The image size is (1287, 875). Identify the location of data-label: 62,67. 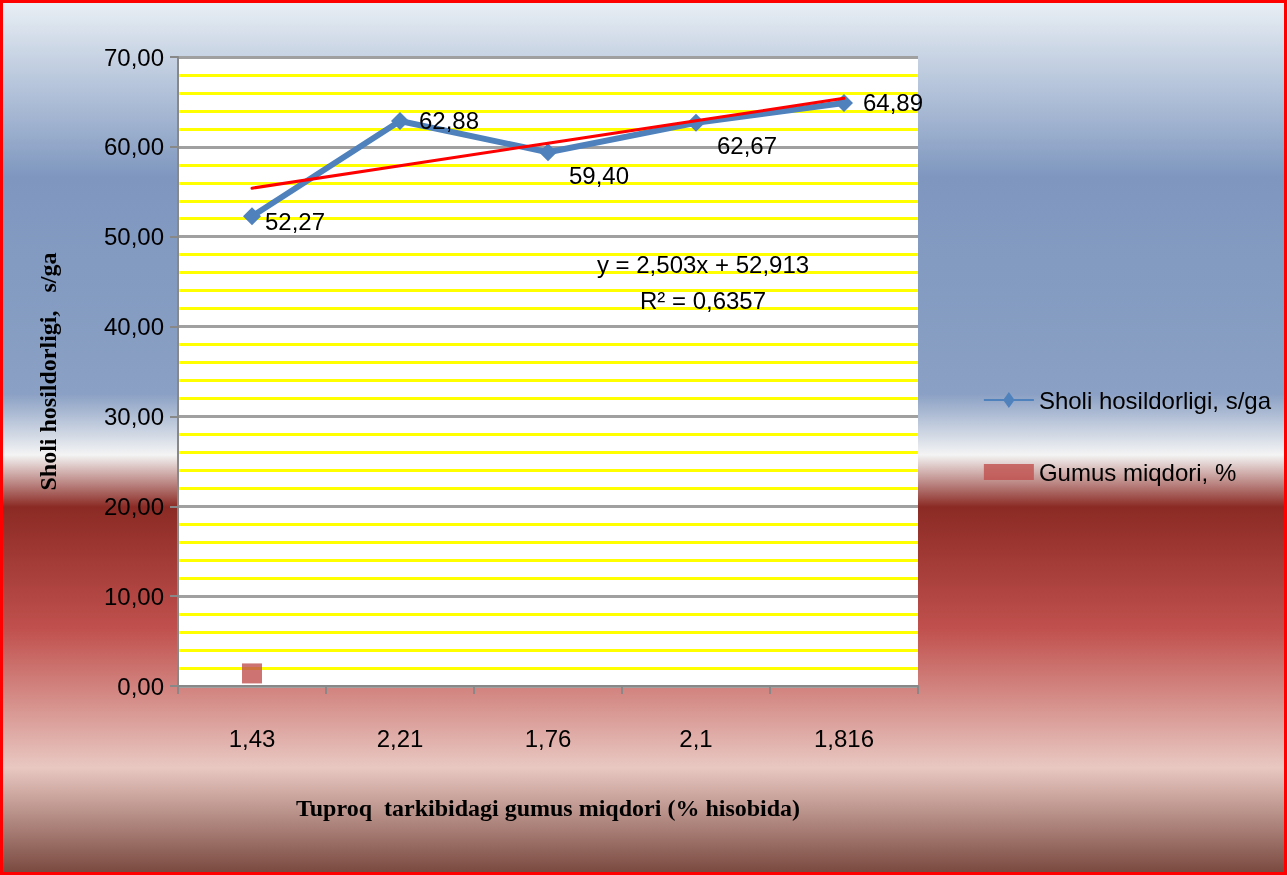
(747, 146).